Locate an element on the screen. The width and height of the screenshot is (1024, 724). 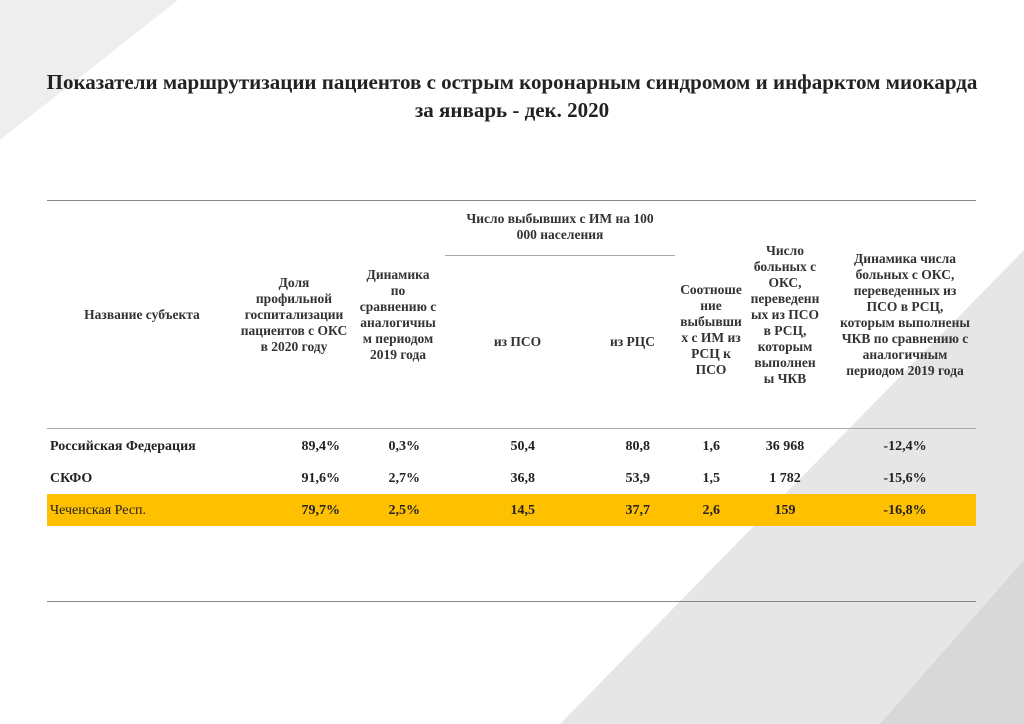
row-name: Чеченская Респ. is located at coordinates (98, 510).